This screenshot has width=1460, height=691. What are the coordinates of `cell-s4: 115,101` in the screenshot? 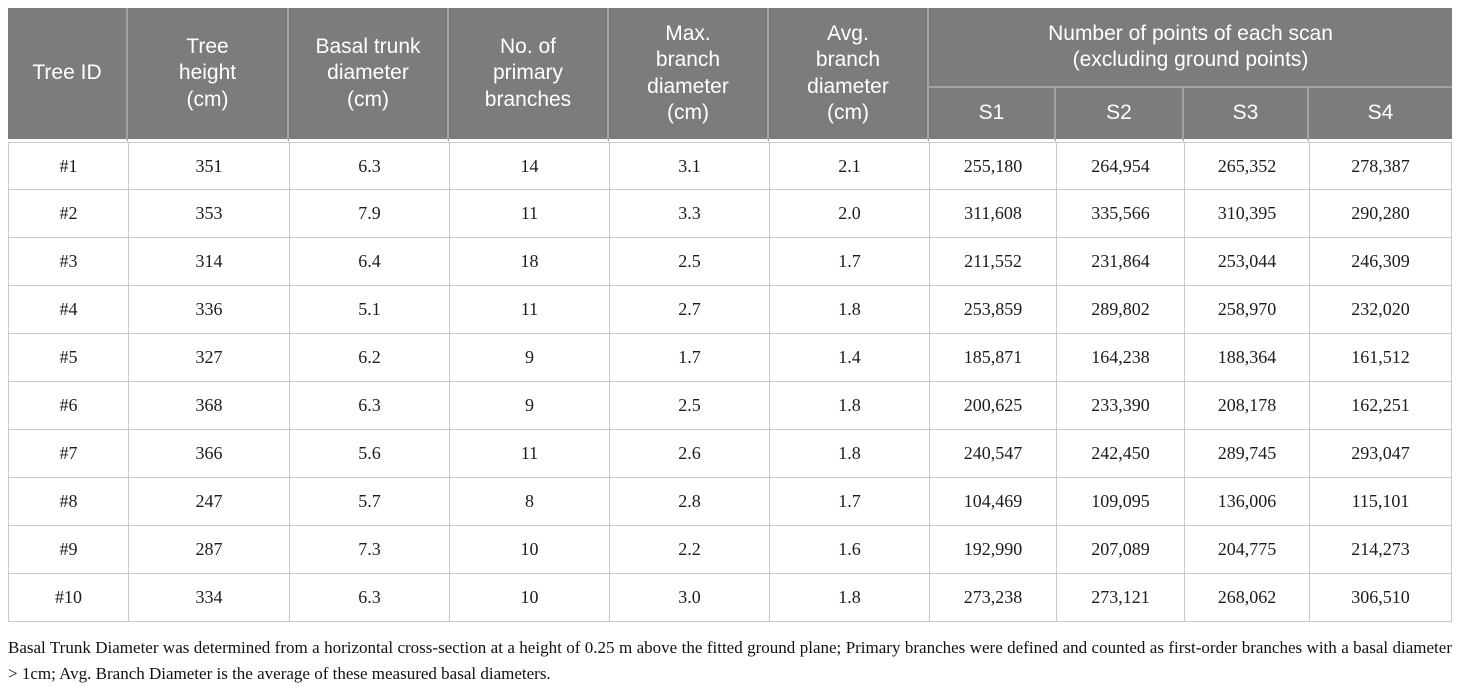 It's located at (1381, 502).